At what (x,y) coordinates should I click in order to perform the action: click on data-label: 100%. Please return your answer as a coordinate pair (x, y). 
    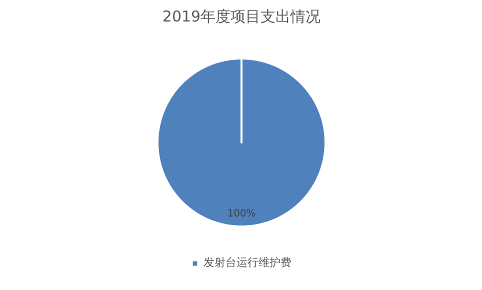
    Looking at the image, I should click on (241, 214).